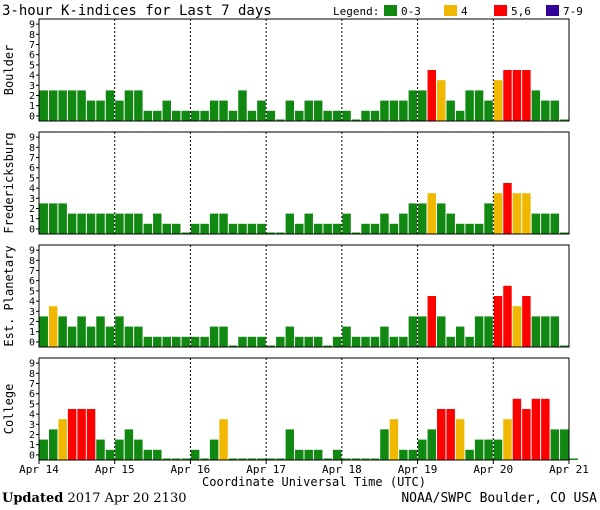 The height and width of the screenshot is (510, 600). I want to click on y-tick-label-0-6: 6, so click(32, 55).